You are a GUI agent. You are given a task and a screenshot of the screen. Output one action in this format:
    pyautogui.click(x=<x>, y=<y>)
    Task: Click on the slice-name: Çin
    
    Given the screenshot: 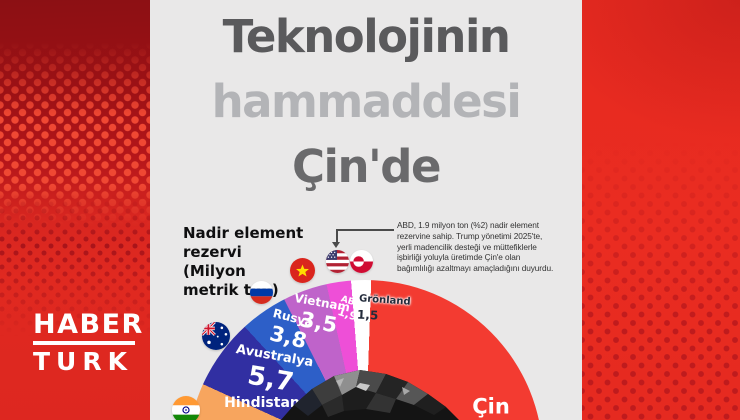 What is the action you would take?
    pyautogui.click(x=491, y=406)
    